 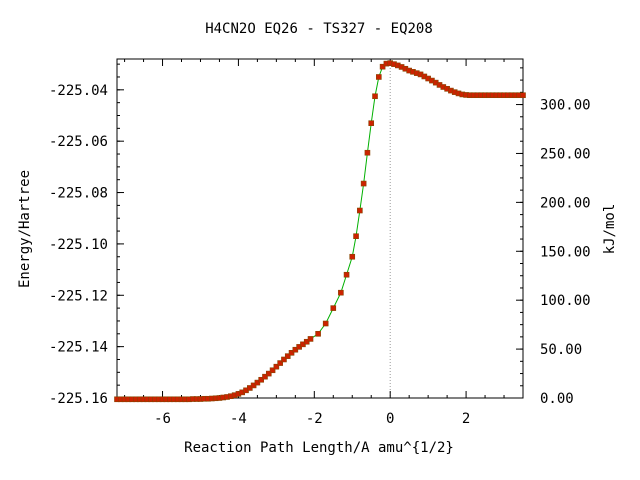 I want to click on y-tick-label: -225.16, so click(x=78, y=399).